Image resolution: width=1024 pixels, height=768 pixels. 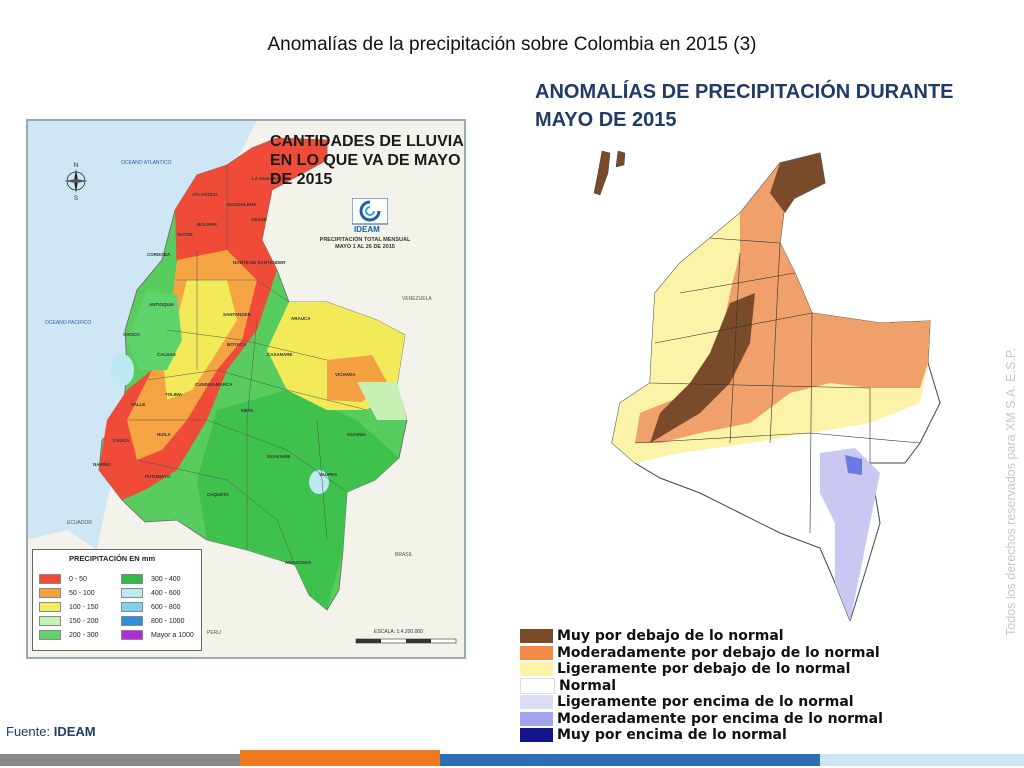 I want to click on legend-item: Muy por debajo de lo normal, so click(x=652, y=635).